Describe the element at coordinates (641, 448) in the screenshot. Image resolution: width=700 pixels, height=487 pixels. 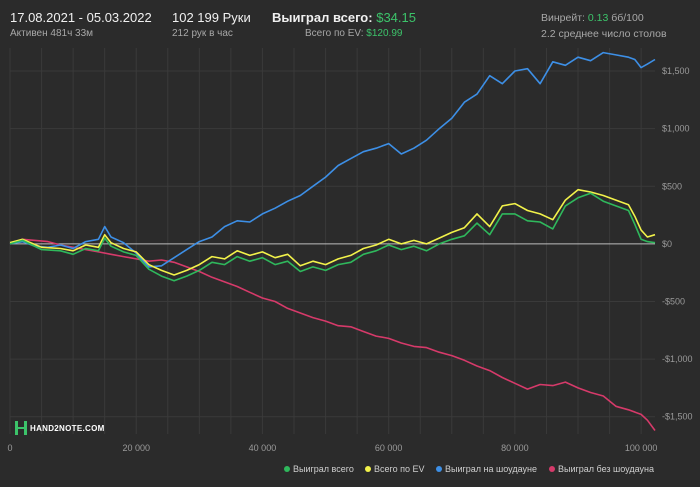
I see `x-tick-label: 100 000` at that location.